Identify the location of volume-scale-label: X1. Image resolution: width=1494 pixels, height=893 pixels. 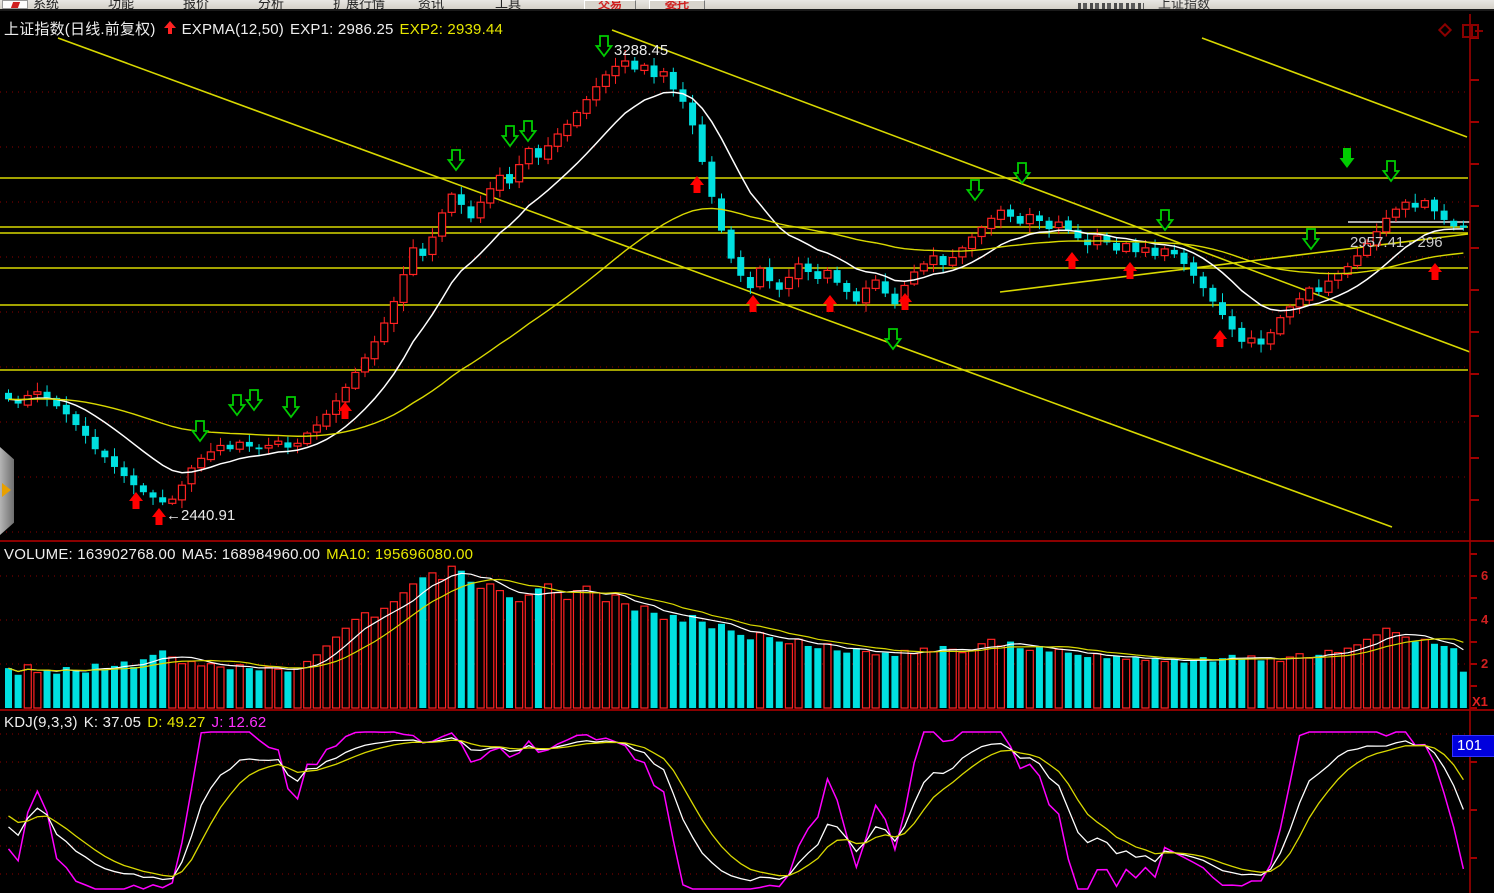
(1480, 701).